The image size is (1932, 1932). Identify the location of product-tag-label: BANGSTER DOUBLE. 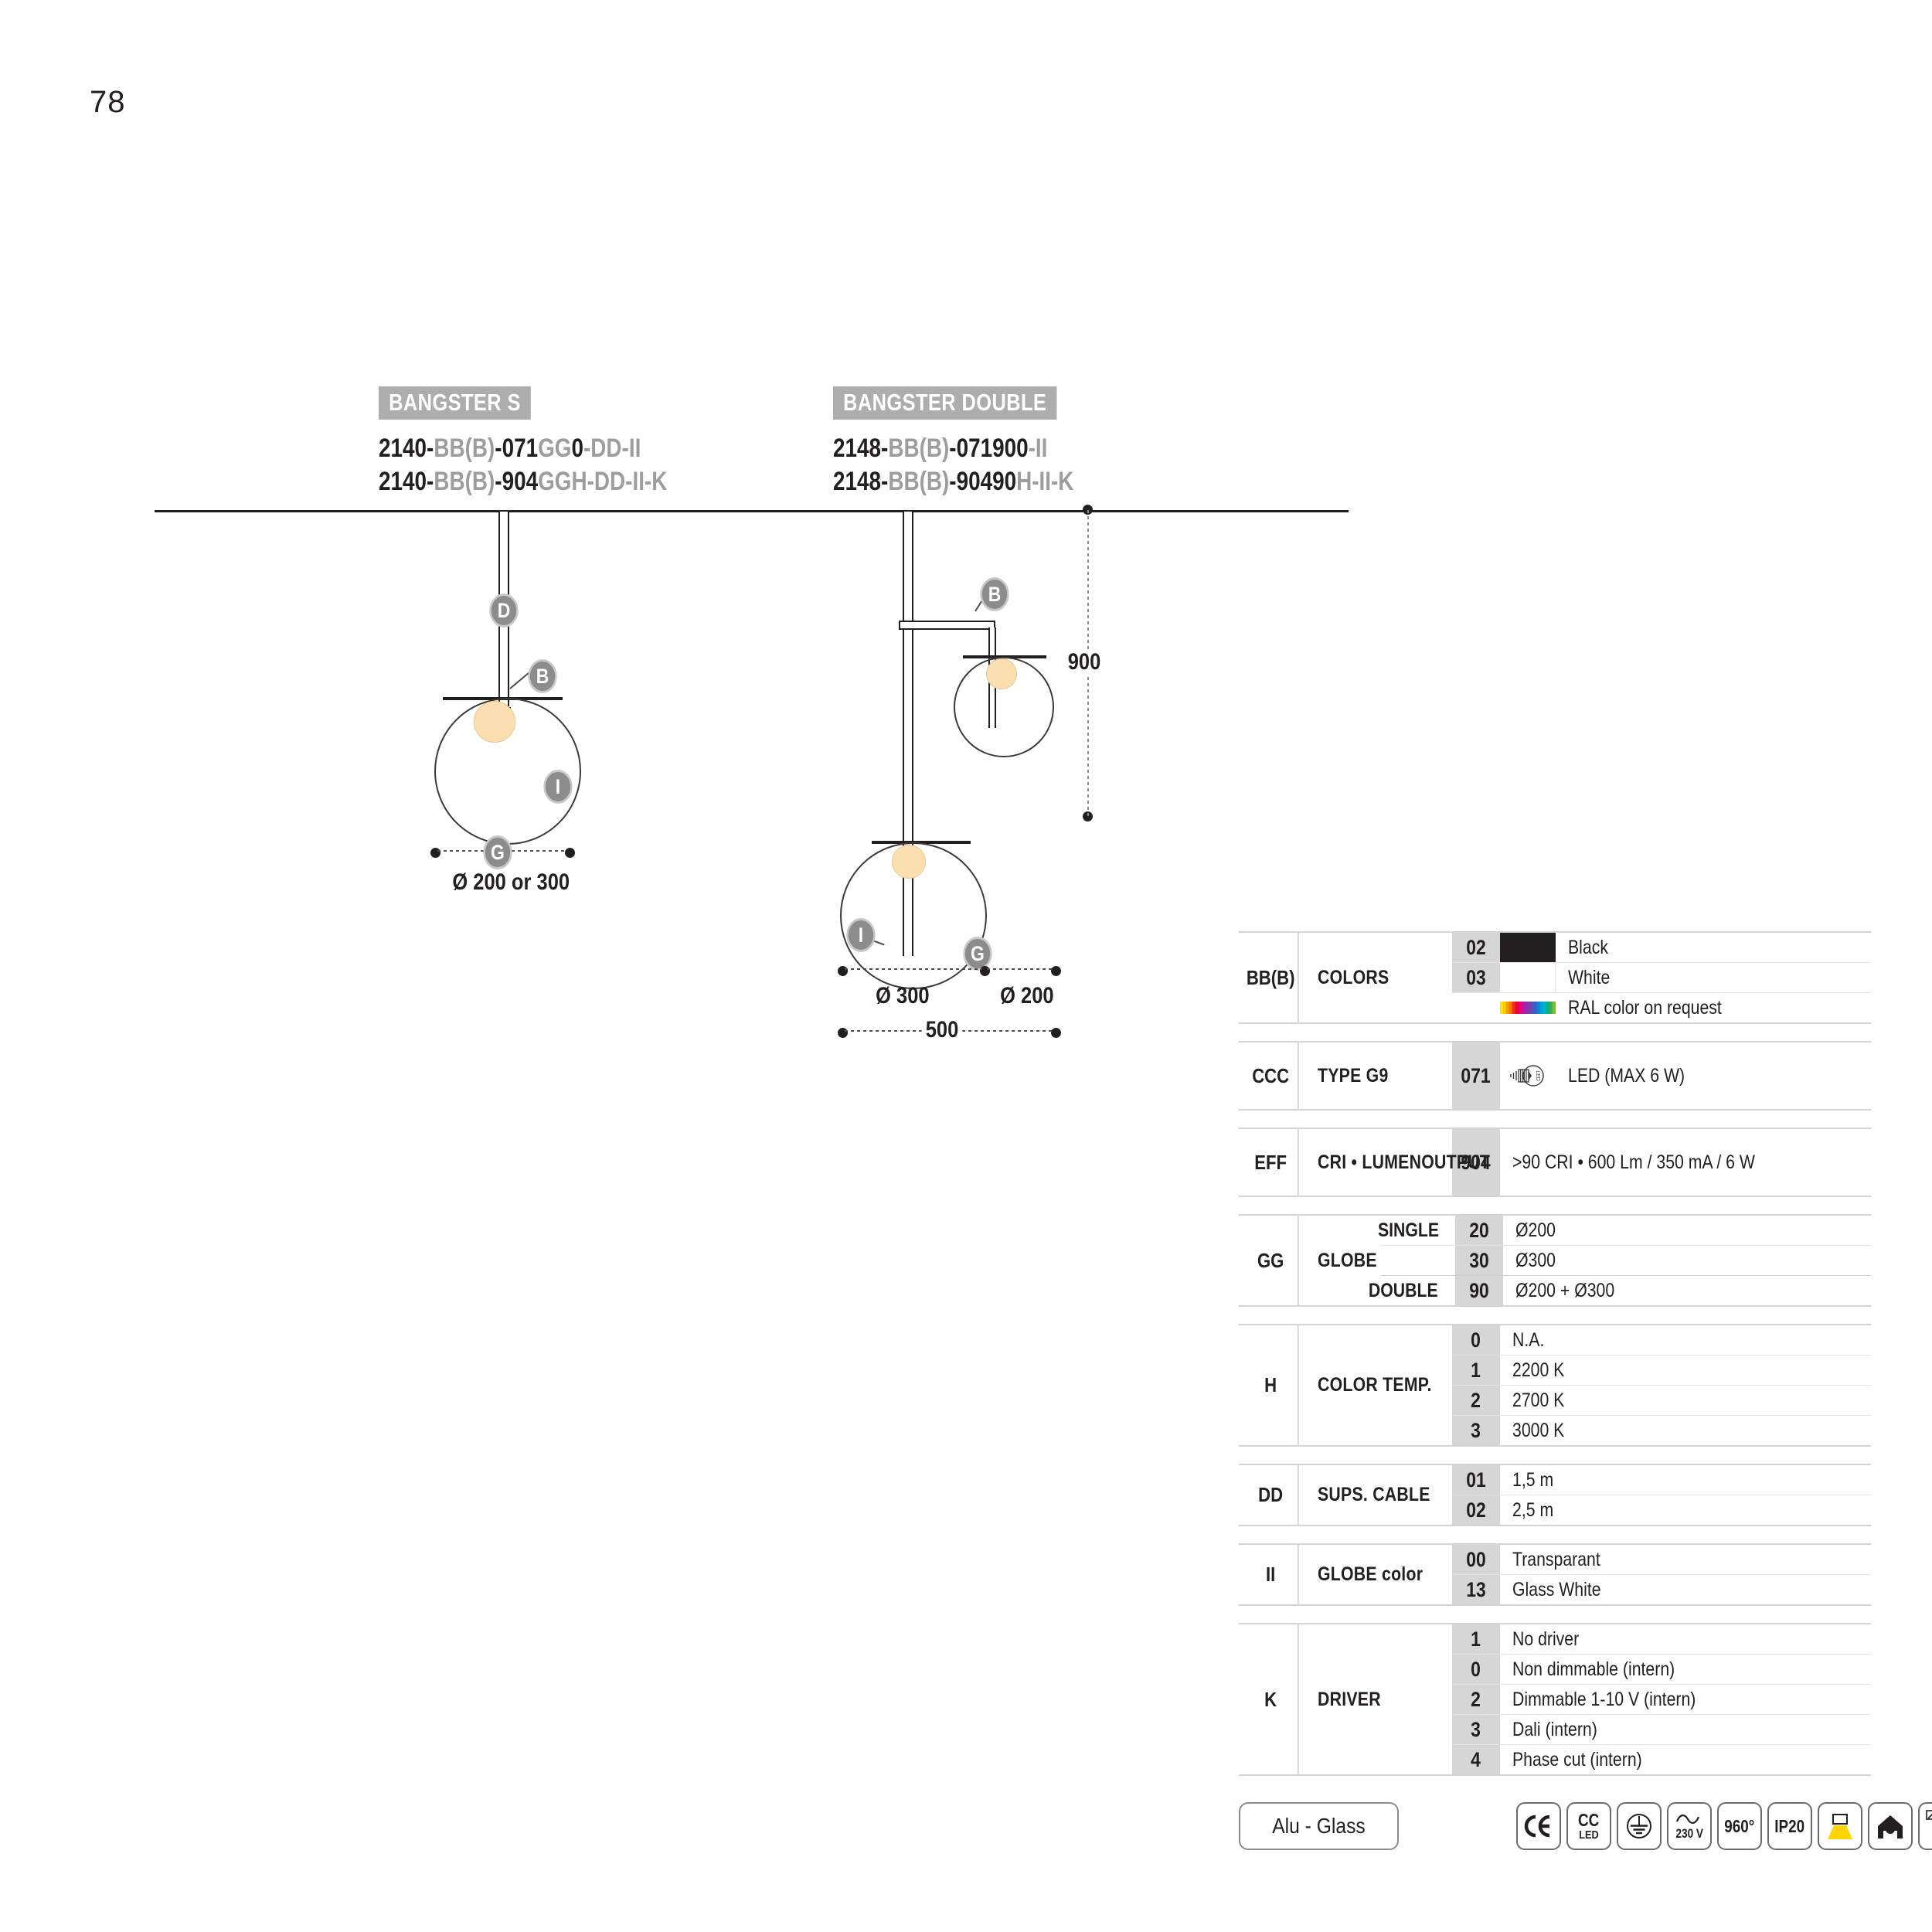
(945, 403).